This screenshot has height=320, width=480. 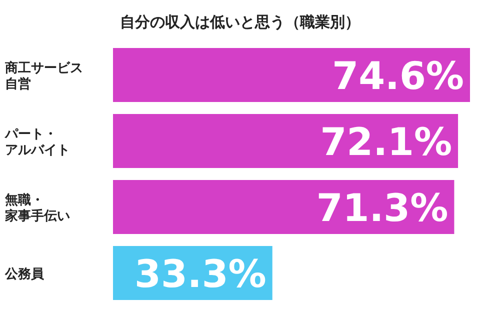 What do you see at coordinates (398, 76) in the screenshot?
I see `data-label: 74.6%` at bounding box center [398, 76].